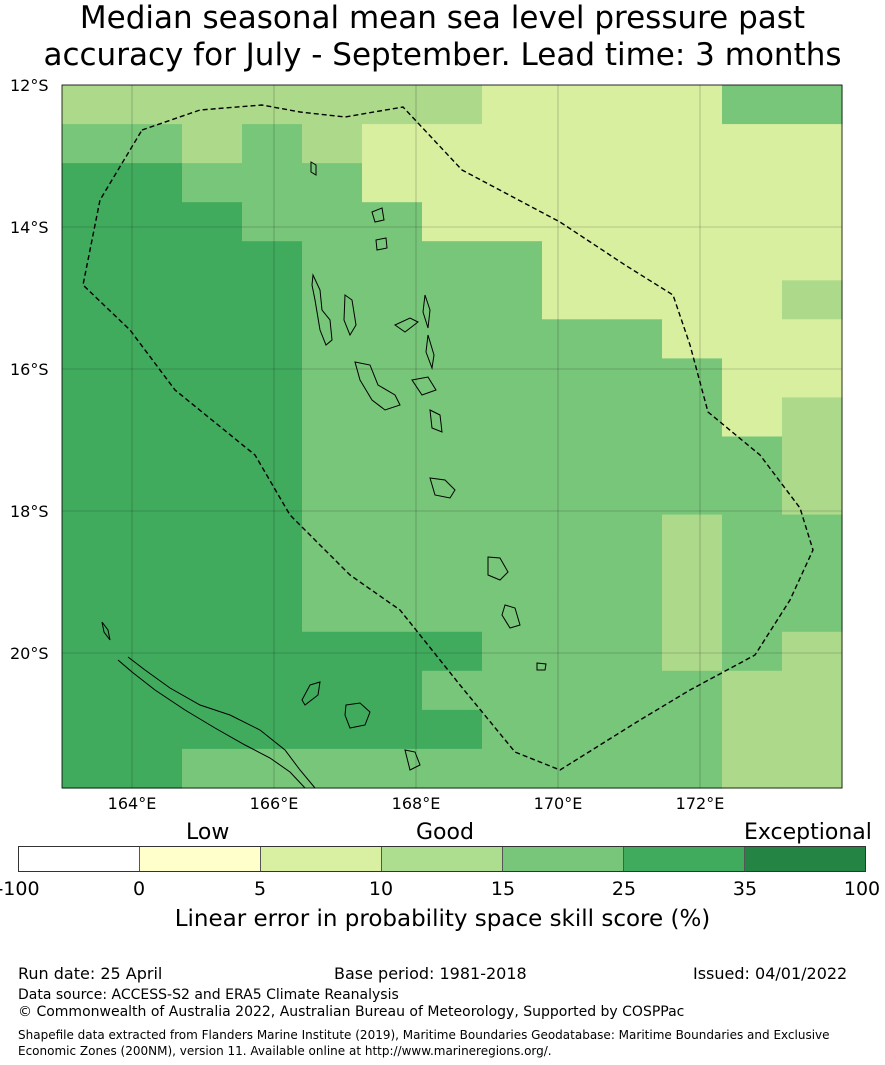 This screenshot has height=1065, width=885. I want to click on colorbar-segment, so click(442, 859).